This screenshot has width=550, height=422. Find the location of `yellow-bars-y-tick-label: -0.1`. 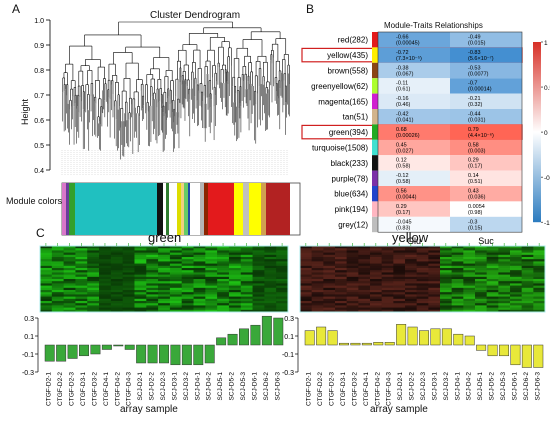

yellow-bars-y-tick-label: -0.1 is located at coordinates (288, 355).